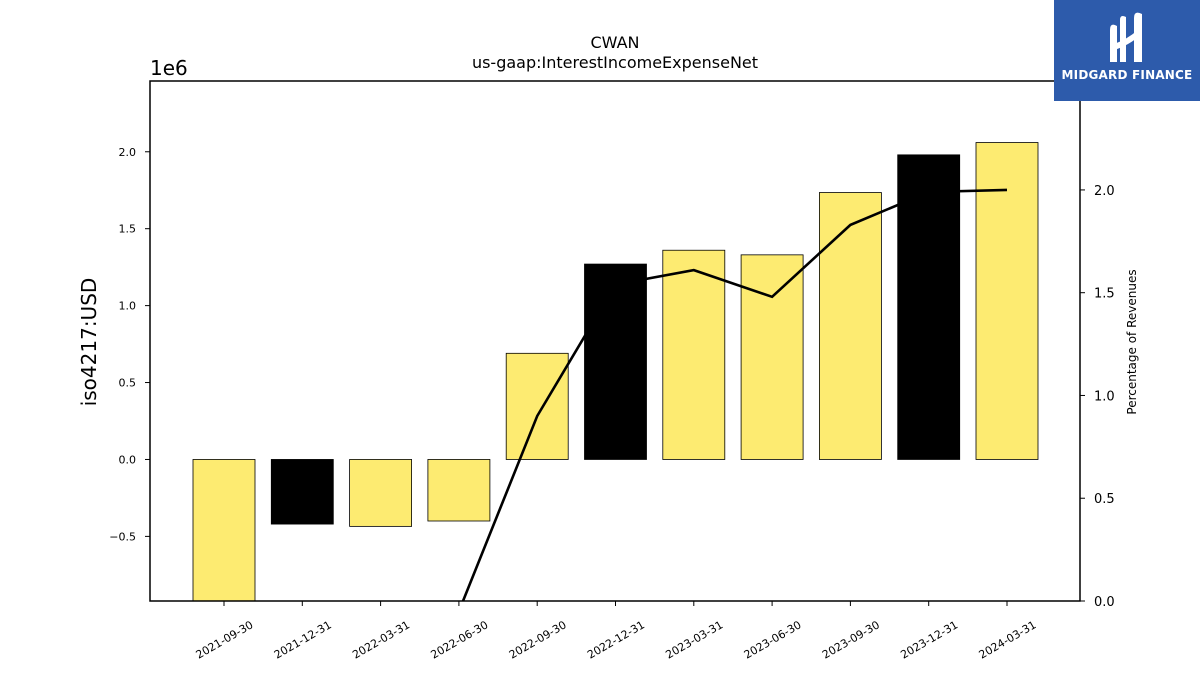 Image resolution: width=1200 pixels, height=675 pixels. Describe the element at coordinates (694, 639) in the screenshot. I see `x-tick-label: 2023-03-31` at that location.